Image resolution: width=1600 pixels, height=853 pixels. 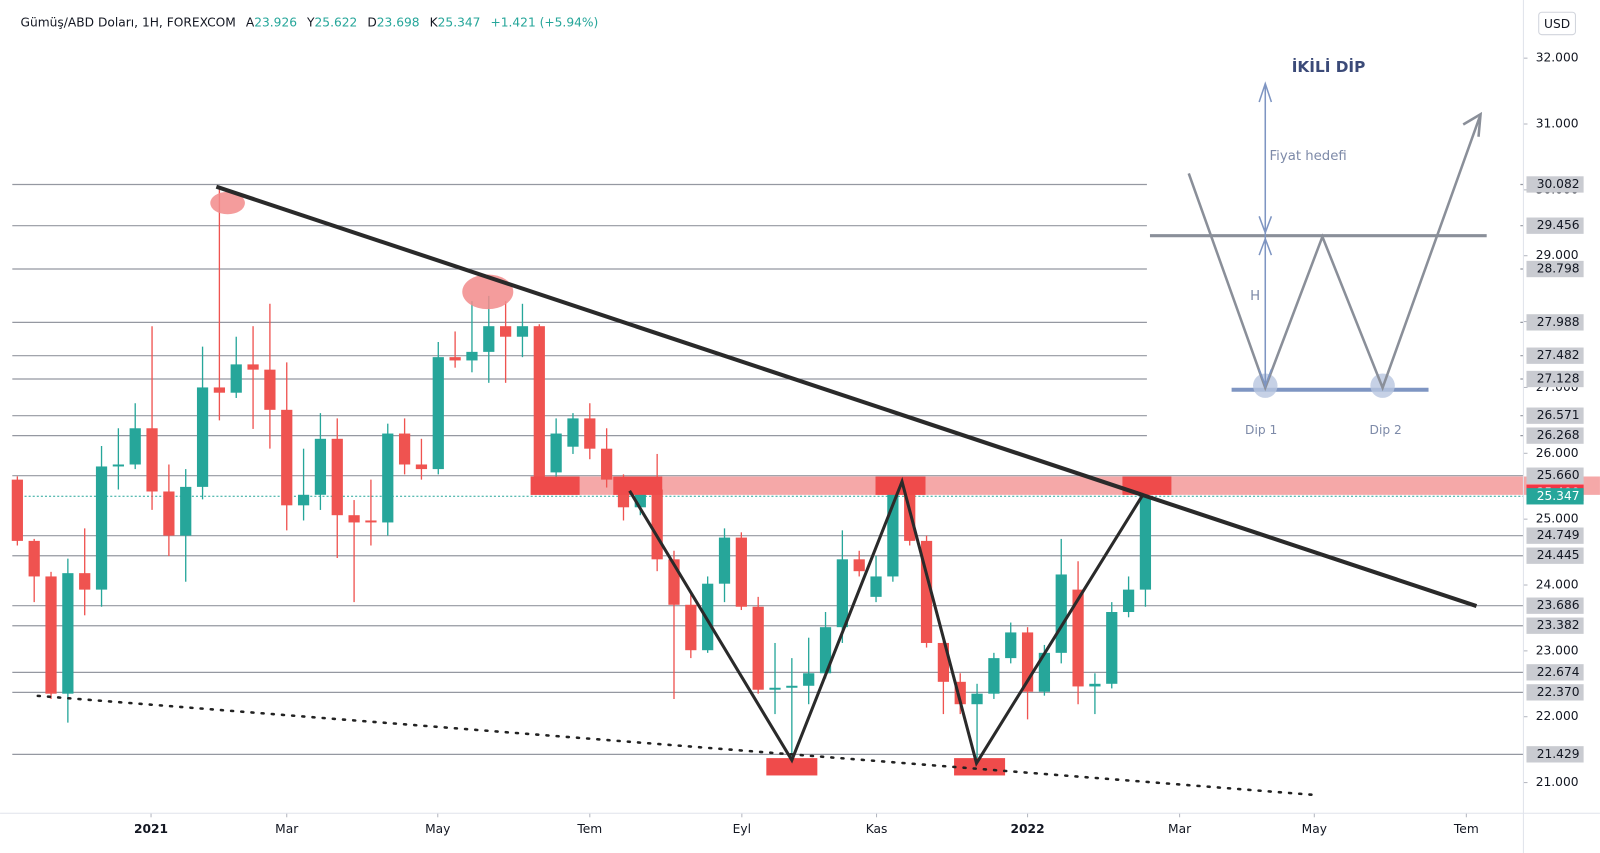 I want to click on x-tick-label: 2021, so click(x=151, y=829).